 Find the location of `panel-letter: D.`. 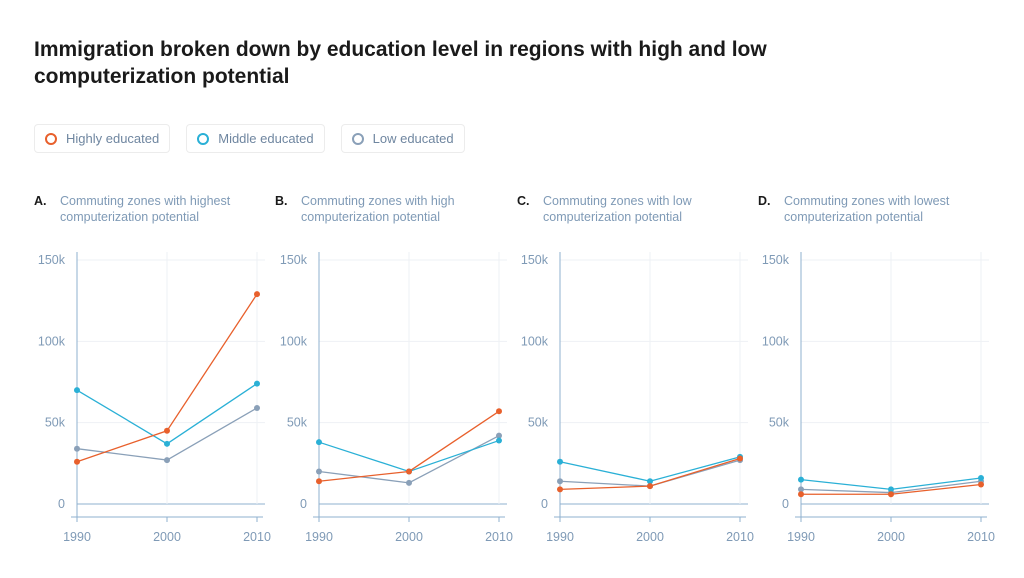

panel-letter: D. is located at coordinates (764, 201).